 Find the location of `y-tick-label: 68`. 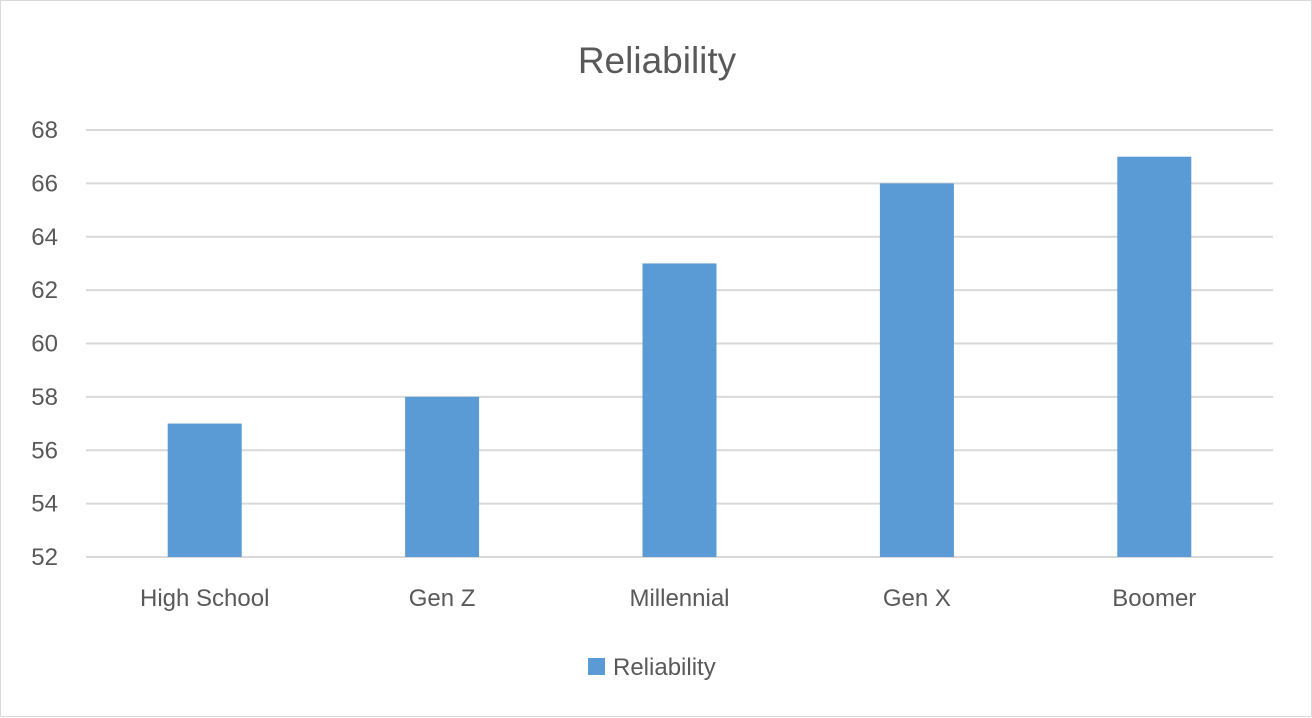

y-tick-label: 68 is located at coordinates (44, 130).